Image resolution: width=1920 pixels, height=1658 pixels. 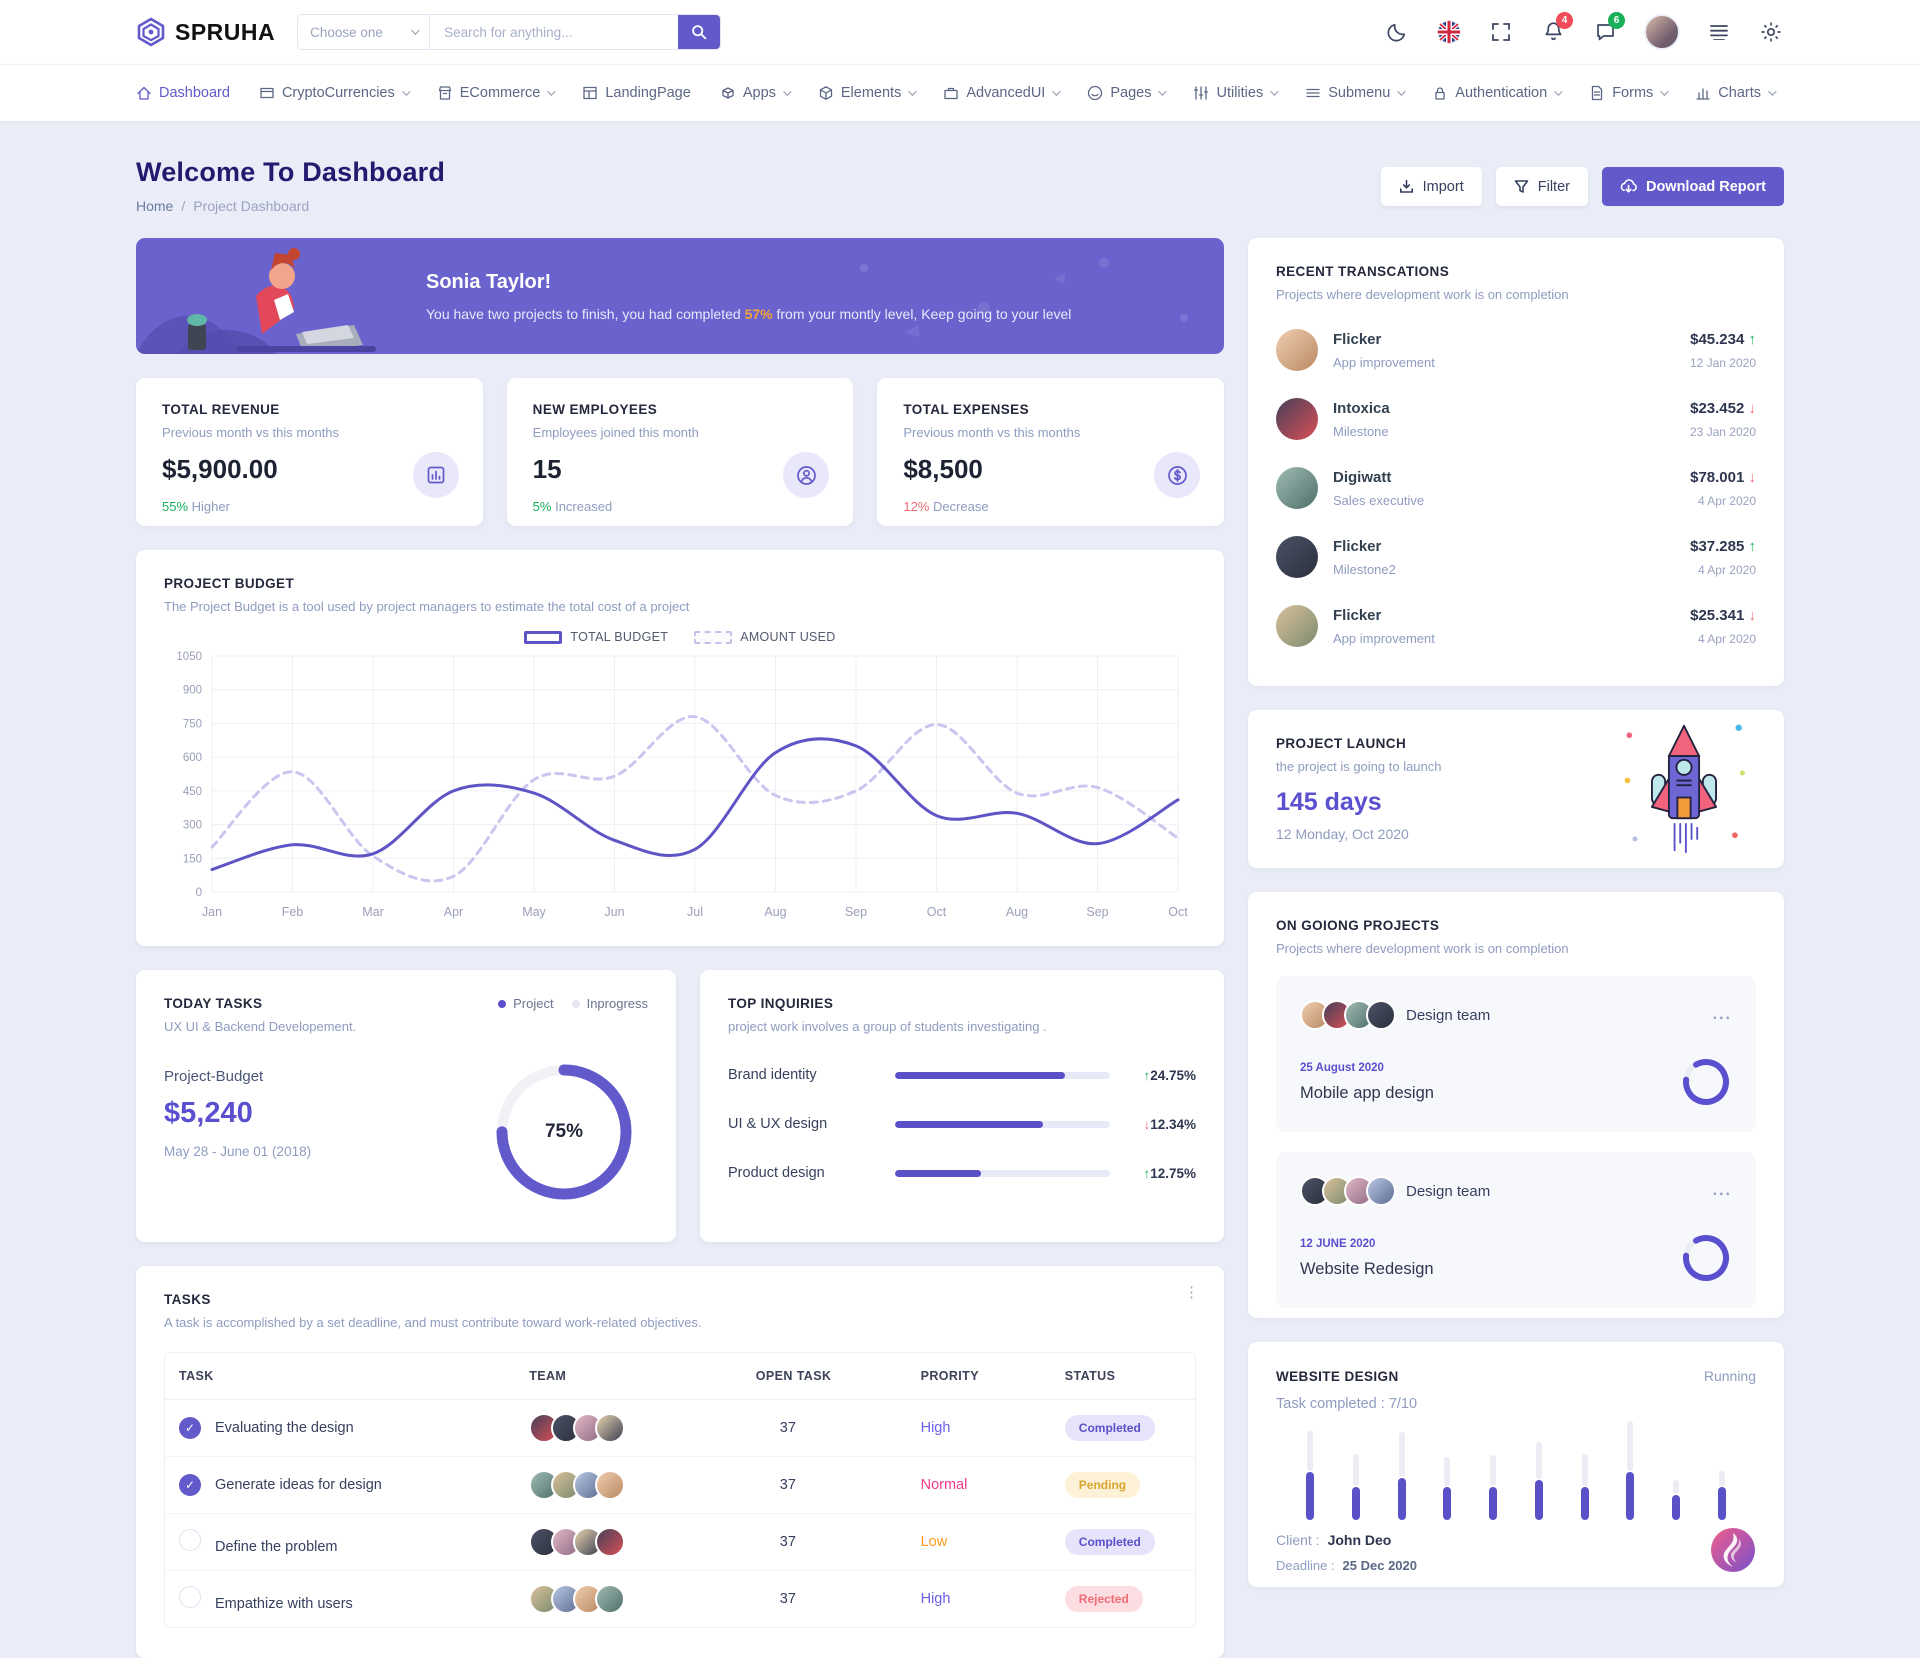 What do you see at coordinates (628, 1485) in the screenshot?
I see `team-avatars` at bounding box center [628, 1485].